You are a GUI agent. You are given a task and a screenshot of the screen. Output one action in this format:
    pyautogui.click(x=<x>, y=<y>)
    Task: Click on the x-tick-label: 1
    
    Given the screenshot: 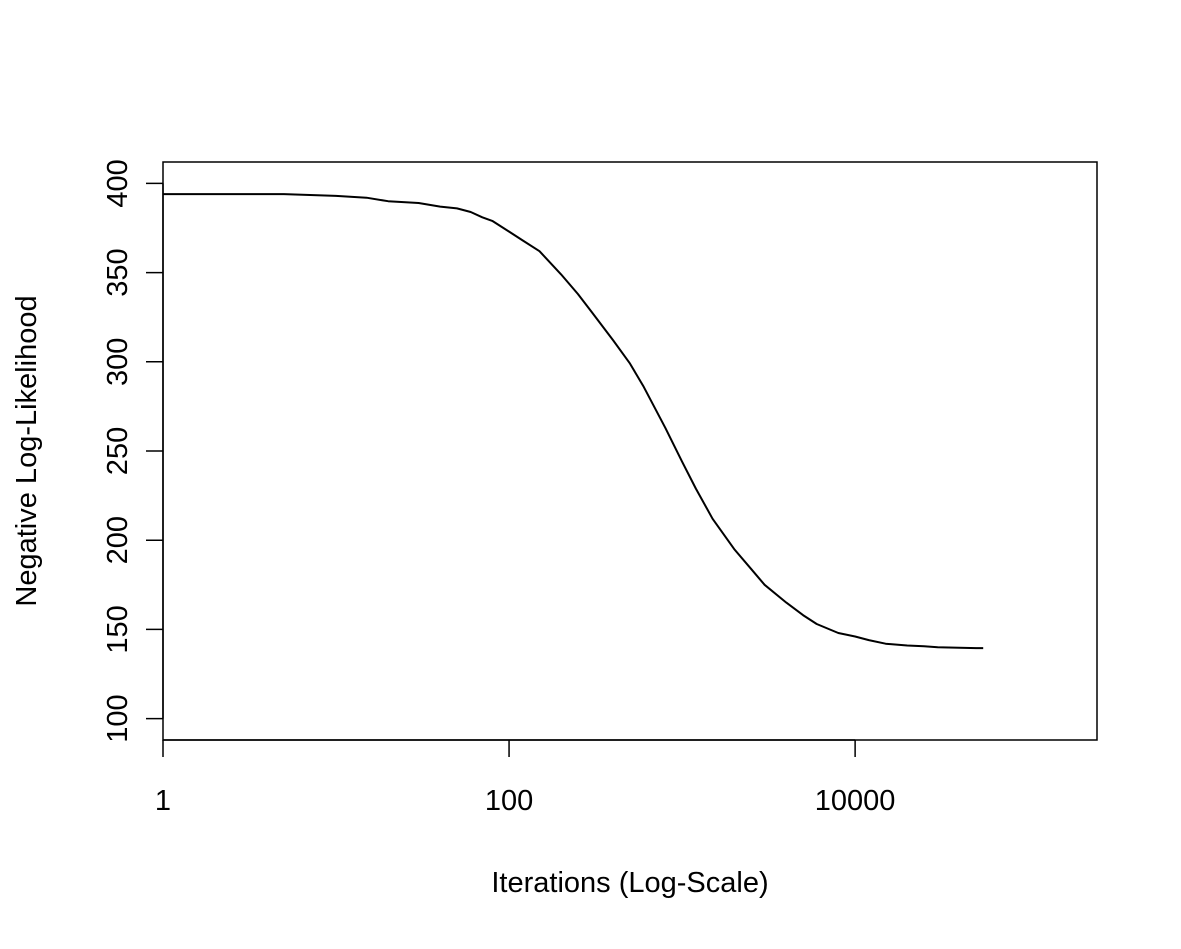 What is the action you would take?
    pyautogui.click(x=163, y=801)
    